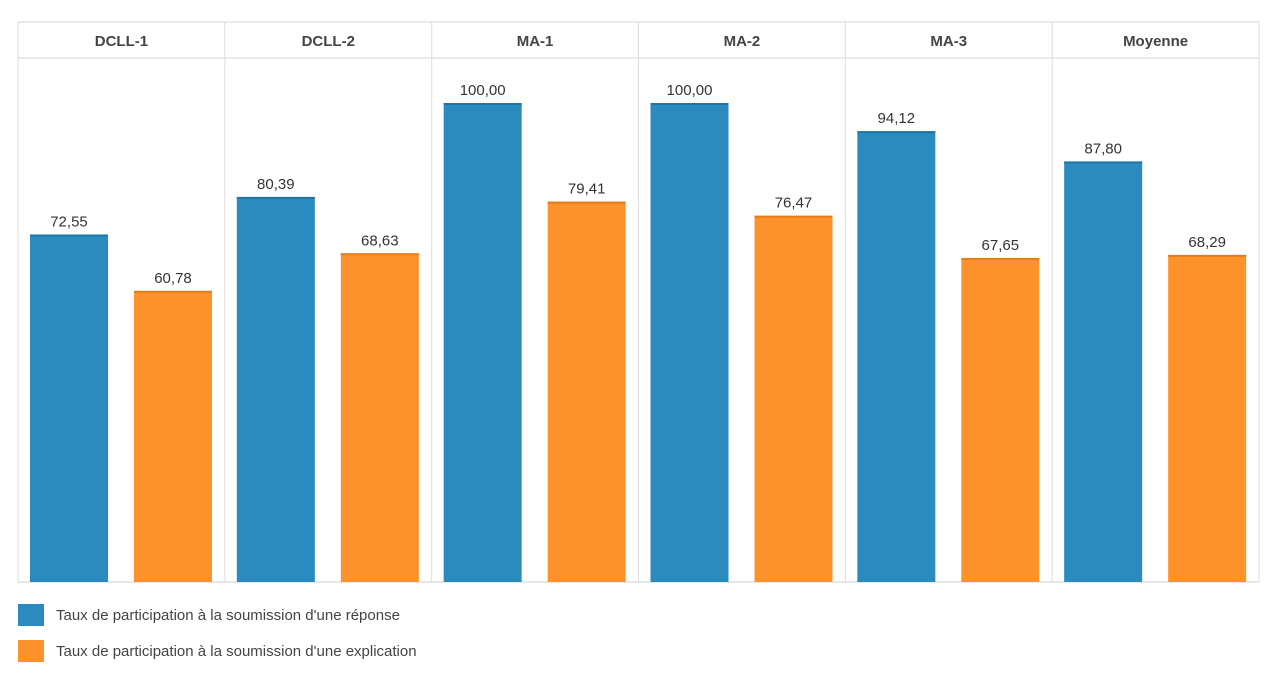 The width and height of the screenshot is (1274, 676). I want to click on category-label: MA-2, so click(742, 41).